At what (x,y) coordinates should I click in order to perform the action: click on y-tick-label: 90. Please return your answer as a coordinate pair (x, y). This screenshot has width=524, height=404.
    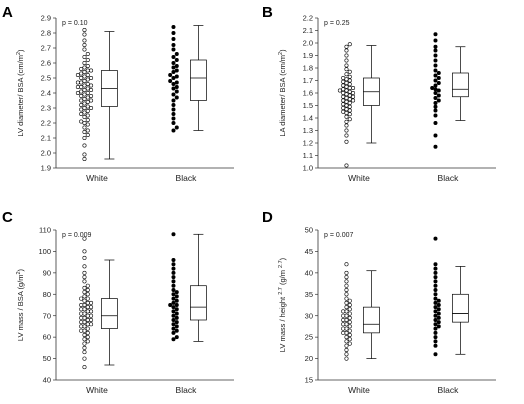
    Looking at the image, I should click on (47, 272).